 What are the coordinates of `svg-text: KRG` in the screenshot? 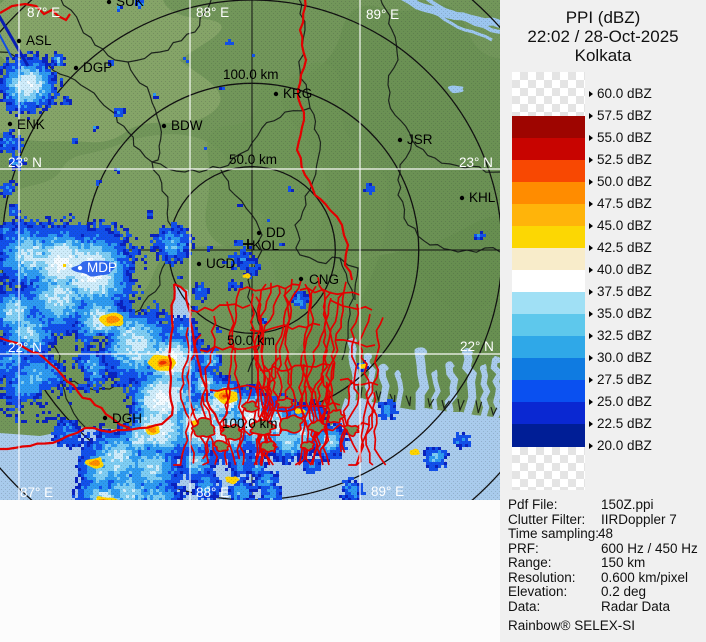 It's located at (297, 93).